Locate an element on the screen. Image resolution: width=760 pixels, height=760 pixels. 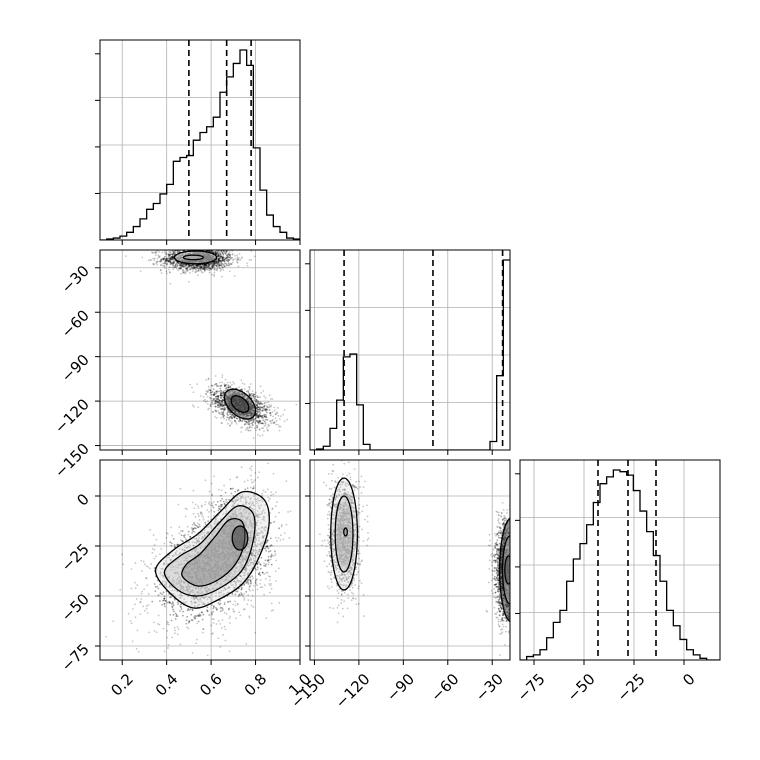
scatter-frame is located at coordinates (200, 350).